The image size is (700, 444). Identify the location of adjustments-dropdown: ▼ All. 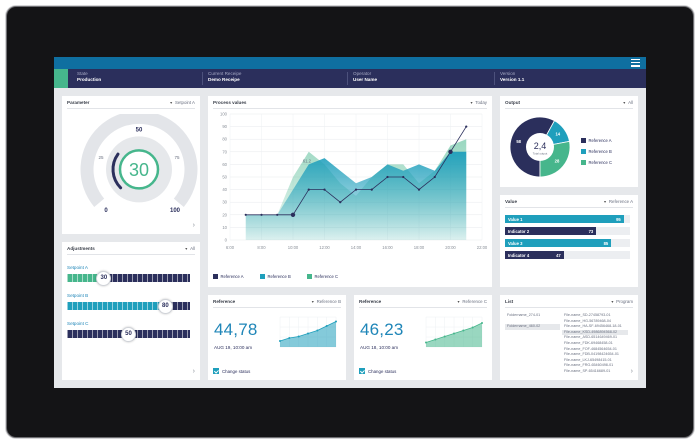
(190, 248).